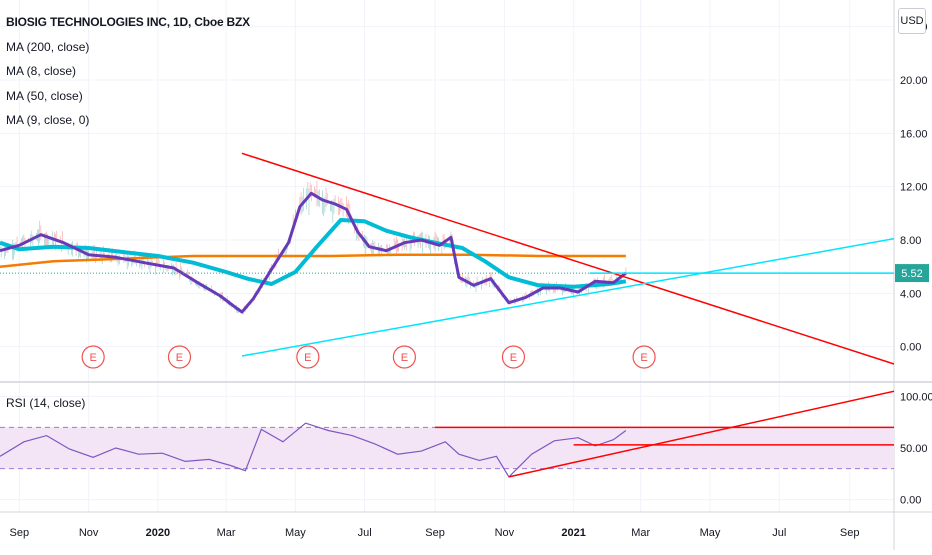 Image resolution: width=932 pixels, height=555 pixels. Describe the element at coordinates (701, 434) in the screenshot. I see `rsi-support-trendline` at that location.